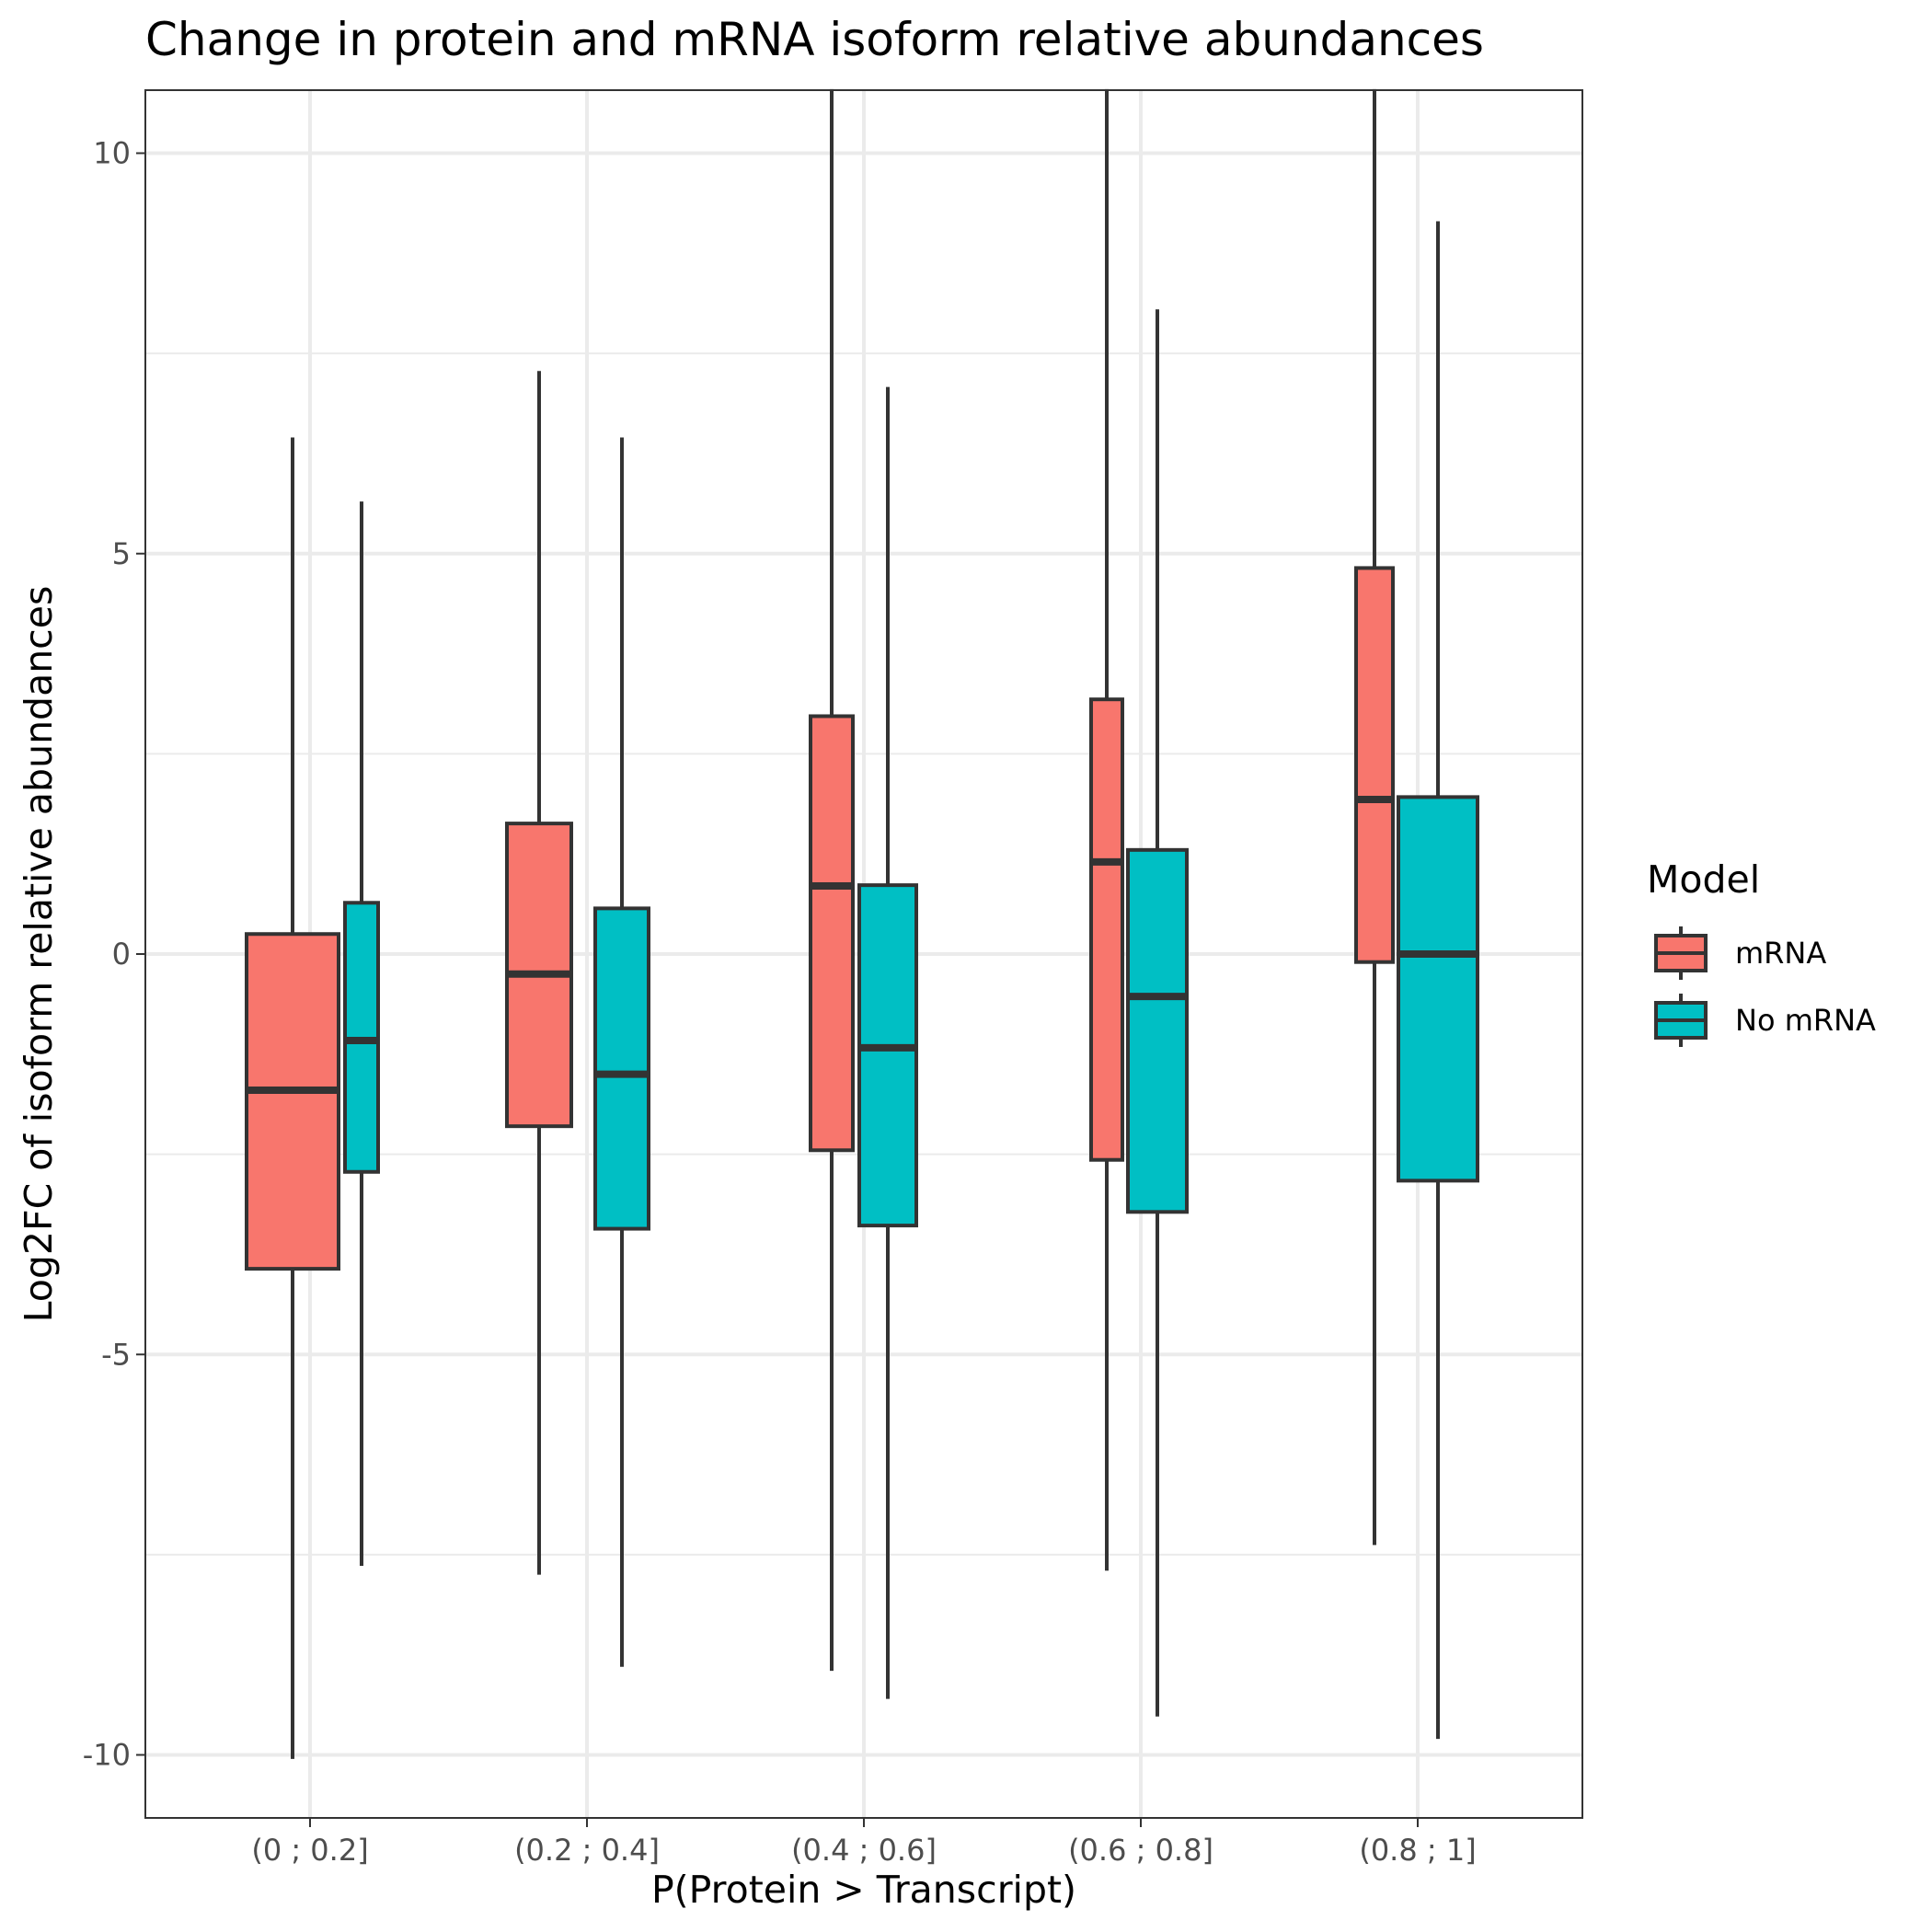 This screenshot has width=1932, height=1932. I want to click on y-axis: -10 -5 0 5 10, so click(114, 954).